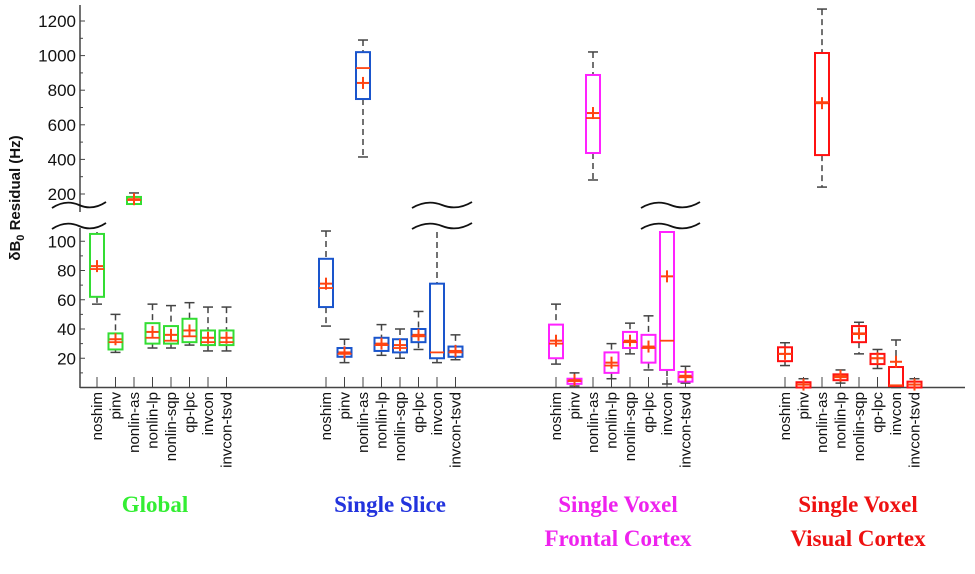 The image size is (975, 574). Describe the element at coordinates (363, 76) in the screenshot. I see `box-nonlin-as` at that location.